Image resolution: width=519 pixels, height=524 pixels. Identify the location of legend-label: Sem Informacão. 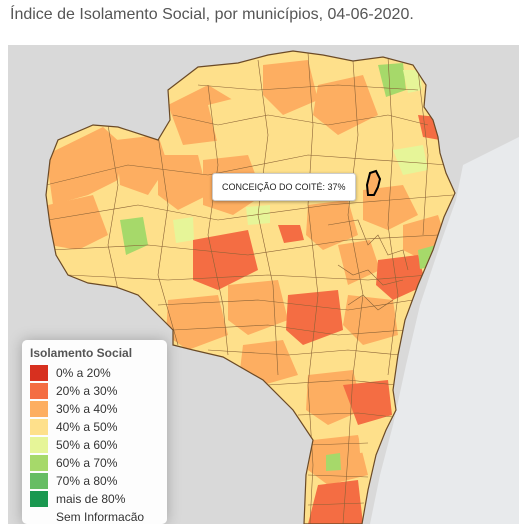
(100, 517).